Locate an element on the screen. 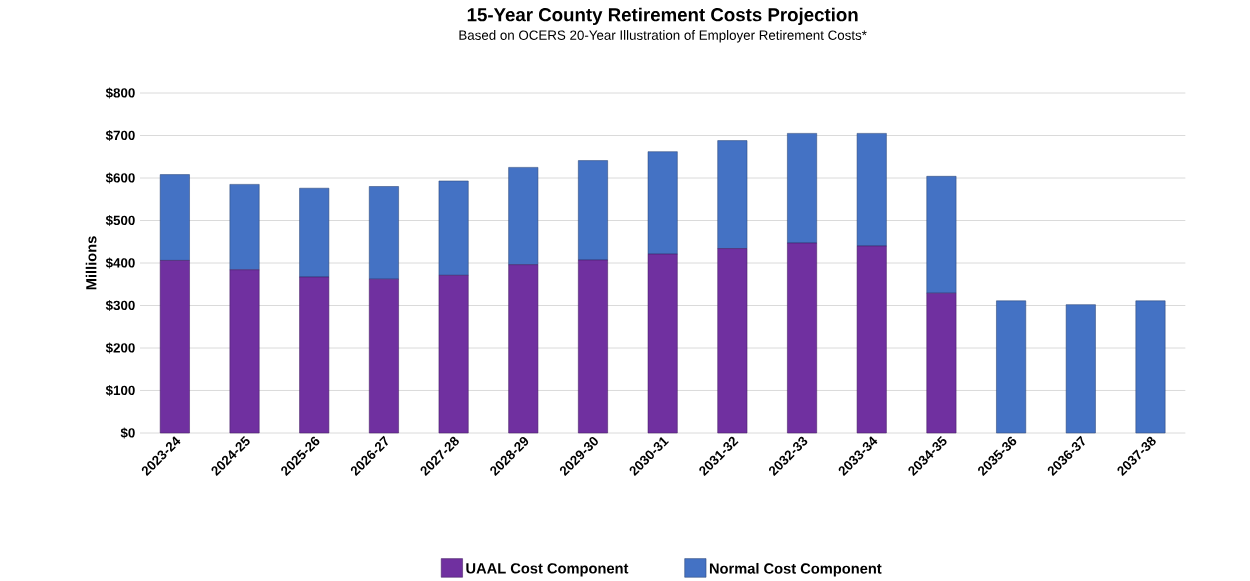  y-tick-label: $400 is located at coordinates (120, 263).